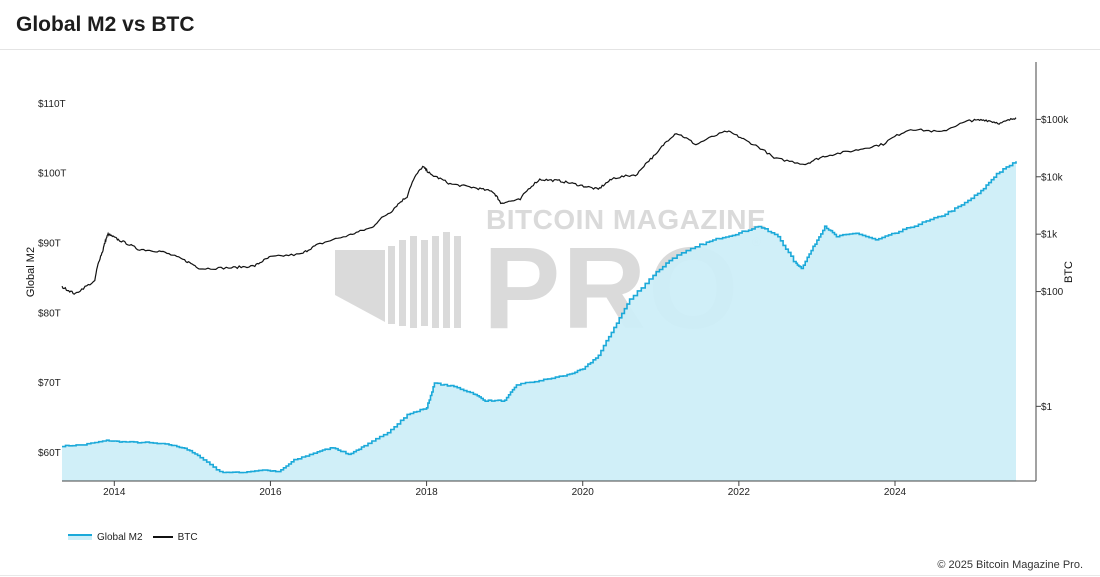 The height and width of the screenshot is (577, 1100). Describe the element at coordinates (1052, 177) in the screenshot. I see `right-tick-label: $10k` at that location.